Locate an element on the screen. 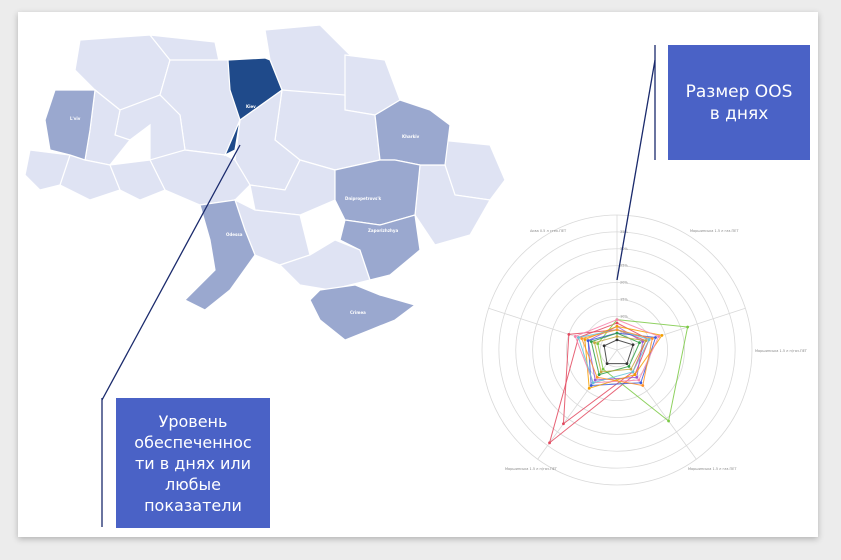 The image size is (841, 560). radar-tick-label: 10% is located at coordinates (624, 316).